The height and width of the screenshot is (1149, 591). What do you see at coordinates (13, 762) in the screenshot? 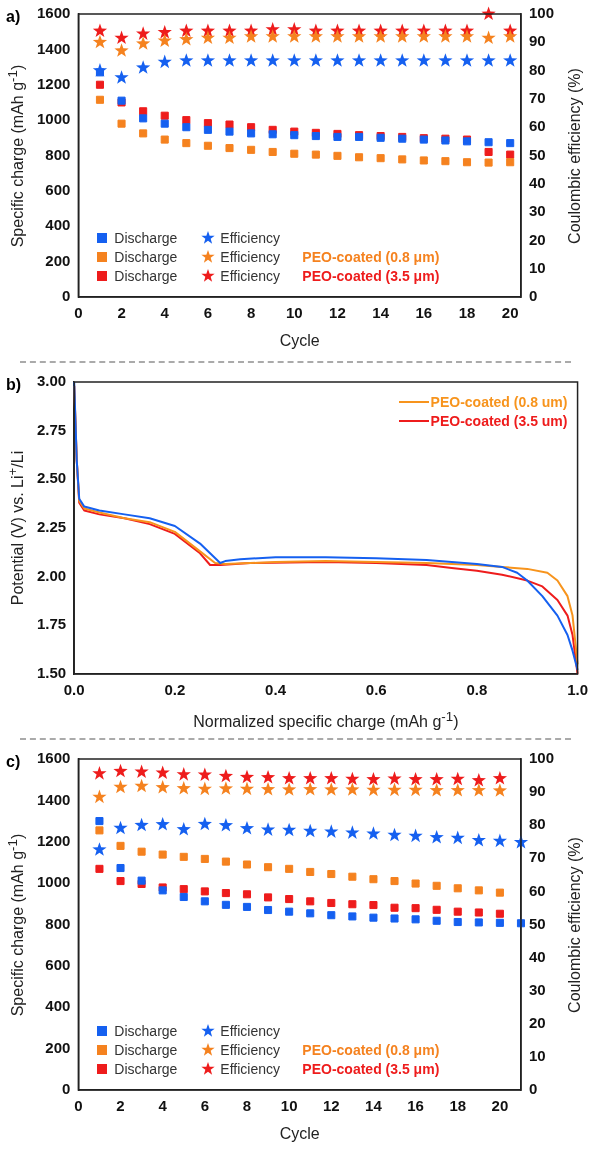
I see `chart-title: c)` at bounding box center [13, 762].